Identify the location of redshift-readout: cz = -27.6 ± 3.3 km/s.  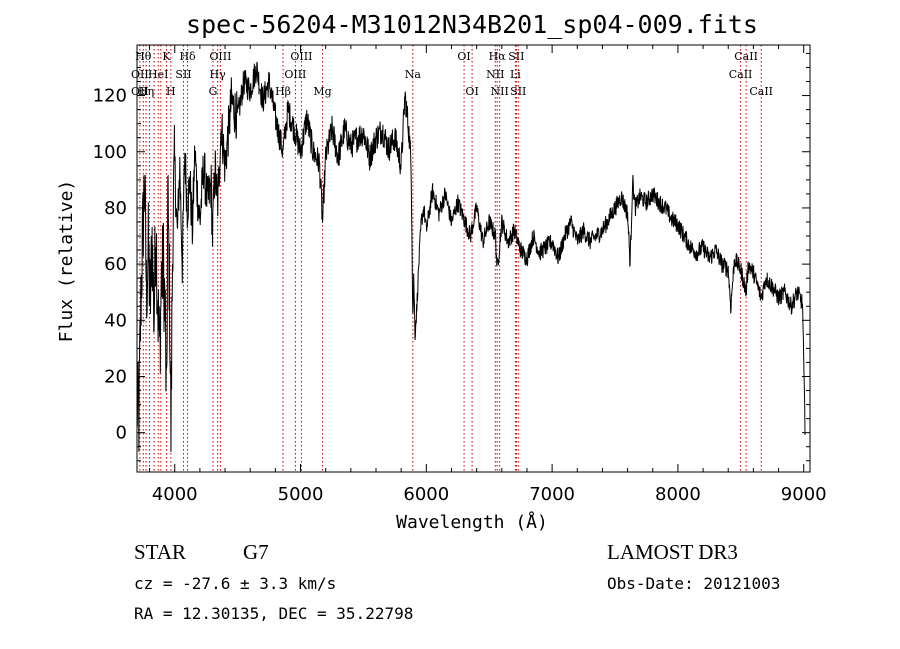
(235, 583).